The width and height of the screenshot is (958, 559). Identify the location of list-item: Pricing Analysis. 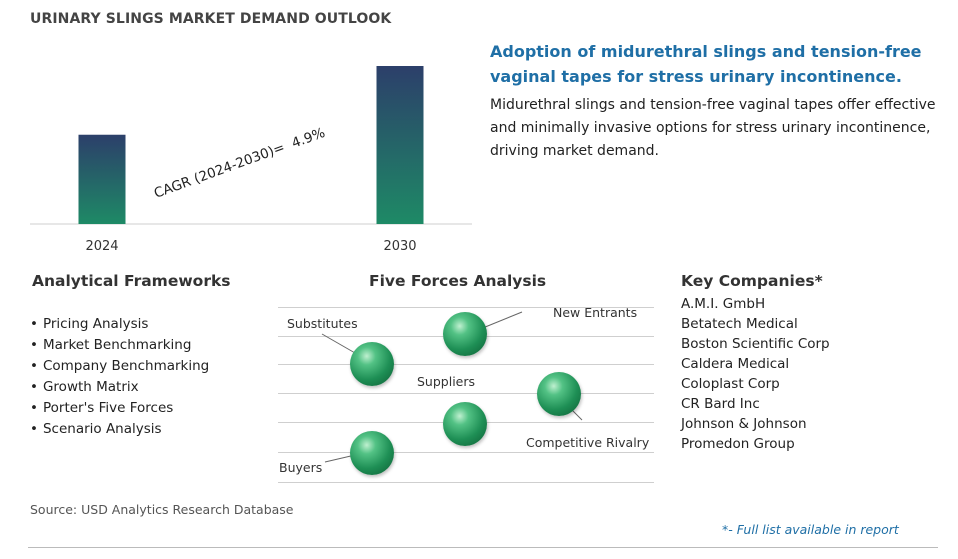
(119, 324).